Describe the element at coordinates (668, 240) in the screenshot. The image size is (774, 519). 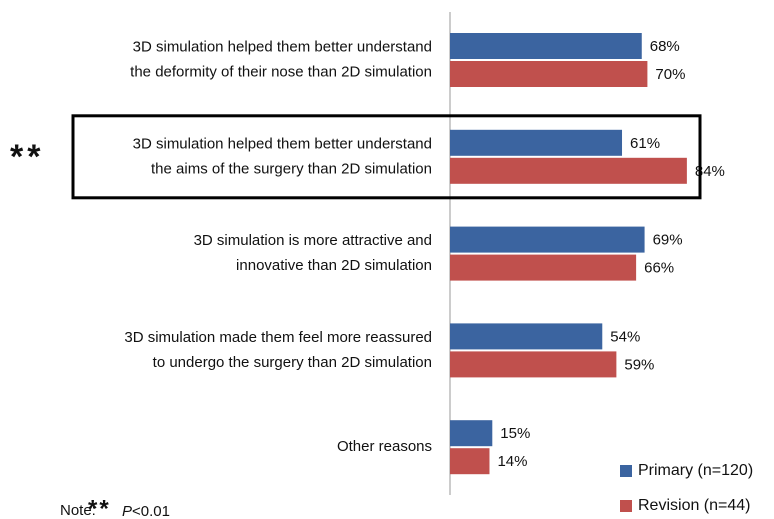
I see `value-label: 69%` at that location.